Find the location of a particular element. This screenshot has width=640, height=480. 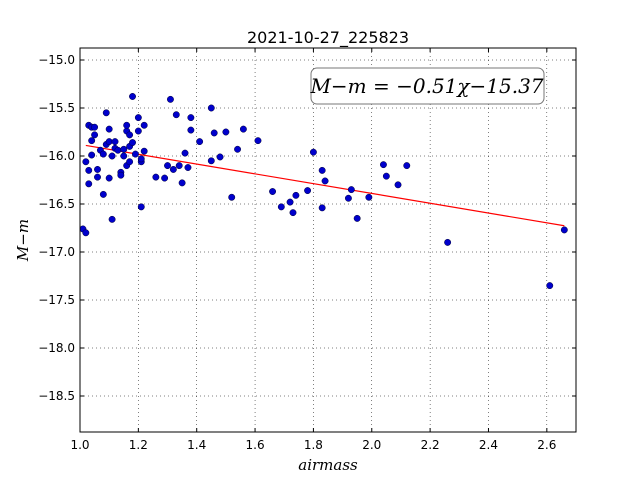

annotation-box: M−m = −0.51χ−15.37 is located at coordinates (427, 86).